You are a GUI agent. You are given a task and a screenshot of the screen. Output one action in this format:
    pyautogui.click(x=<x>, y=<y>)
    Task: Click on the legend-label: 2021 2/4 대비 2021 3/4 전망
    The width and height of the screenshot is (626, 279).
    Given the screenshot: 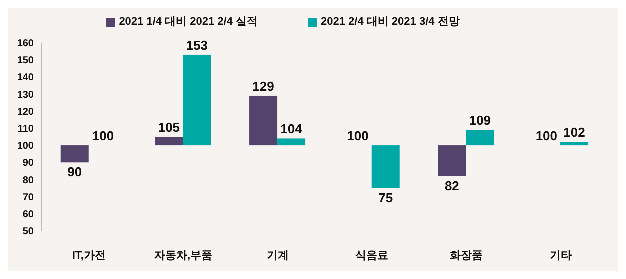 What is the action you would take?
    pyautogui.click(x=390, y=22)
    